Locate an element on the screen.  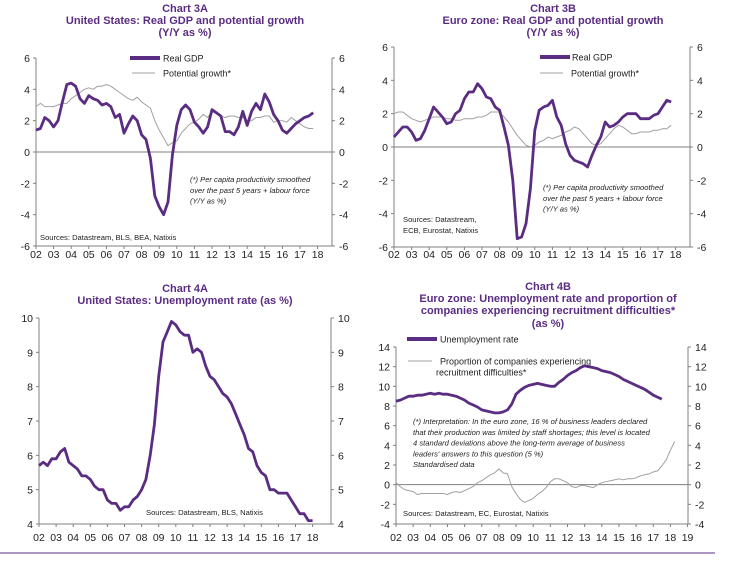
legend-label: Unemployment rate is located at coordinates (479, 340).